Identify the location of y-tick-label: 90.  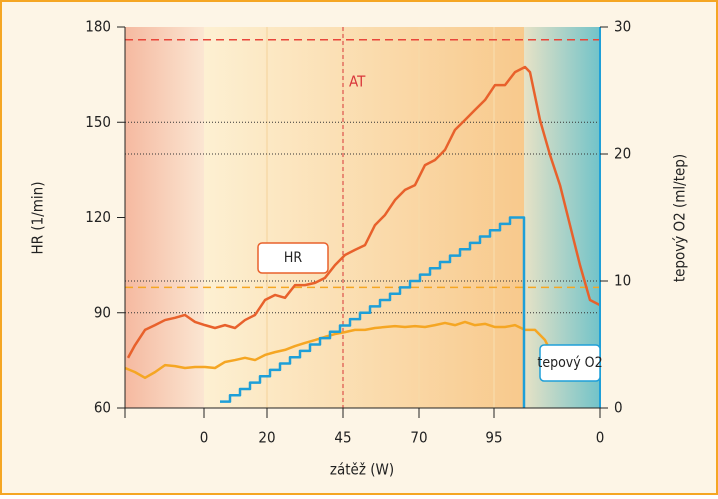
(102, 312).